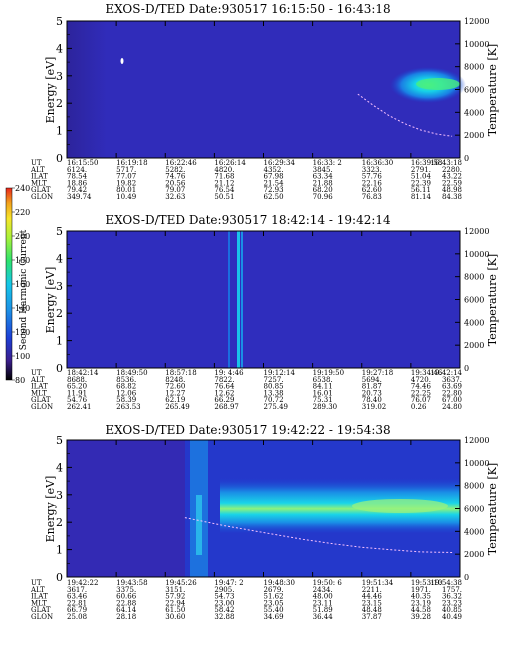  What do you see at coordinates (83, 373) in the screenshot?
I see `table-cell: 18:42:14` at bounding box center [83, 373].